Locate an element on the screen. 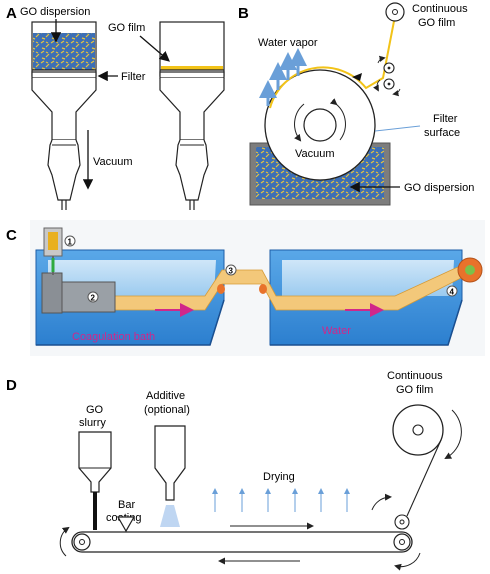 The image size is (490, 574). panel-d-letter: D is located at coordinates (11, 385).